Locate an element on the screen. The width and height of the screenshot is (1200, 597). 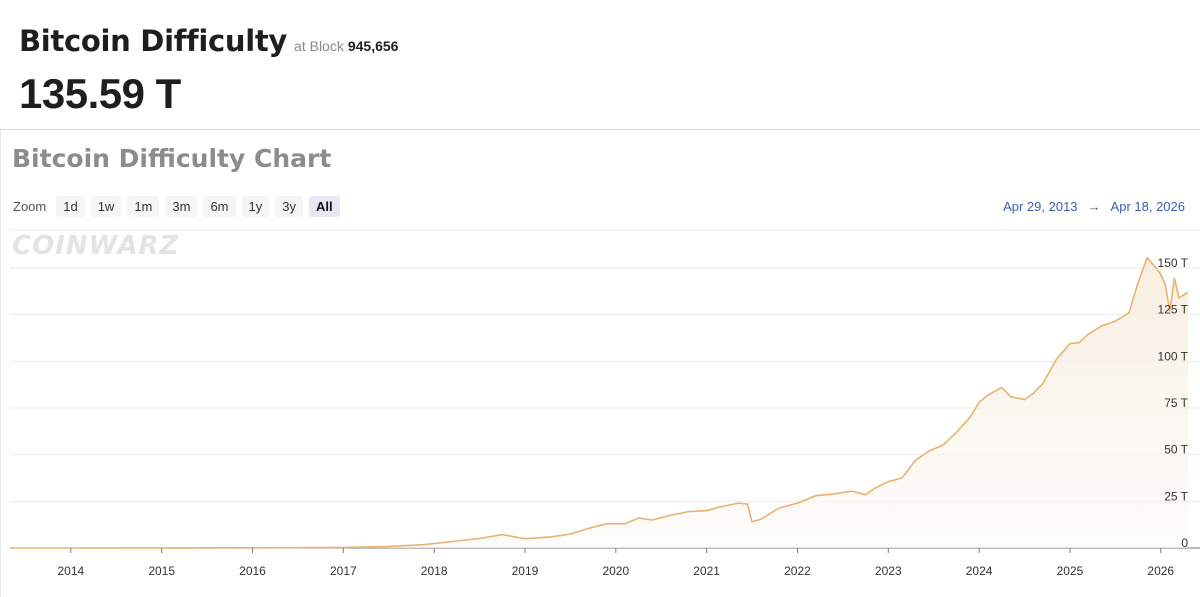
x-tick-label-2014: 2014 is located at coordinates (71, 571).